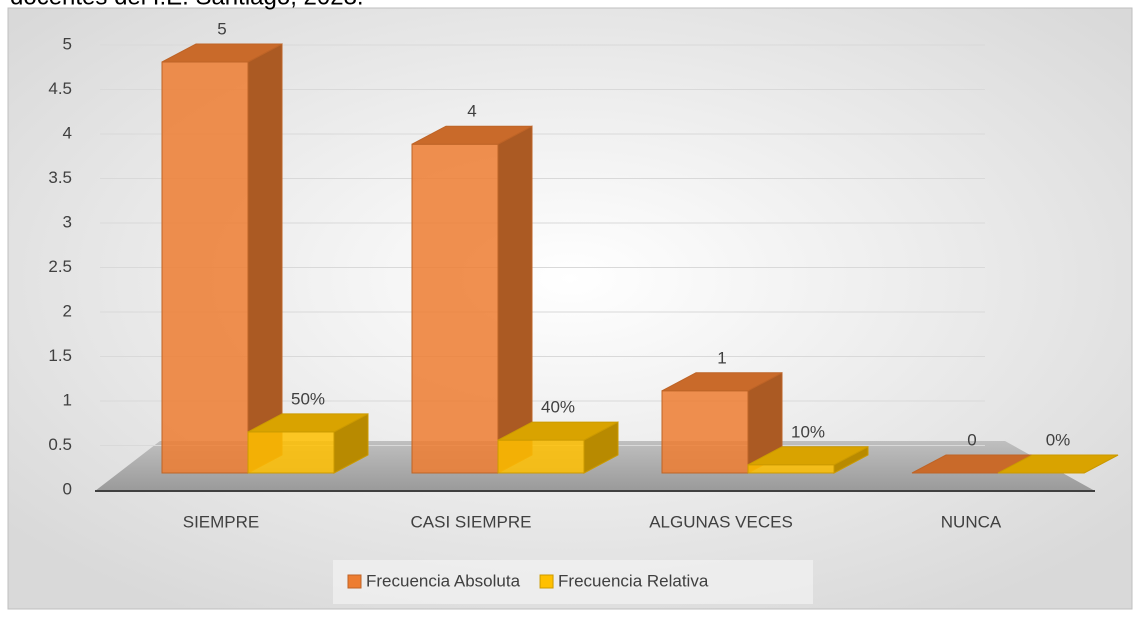 The width and height of the screenshot is (1133, 617). Describe the element at coordinates (60, 177) in the screenshot. I see `y-tick-label: 3.5` at that location.